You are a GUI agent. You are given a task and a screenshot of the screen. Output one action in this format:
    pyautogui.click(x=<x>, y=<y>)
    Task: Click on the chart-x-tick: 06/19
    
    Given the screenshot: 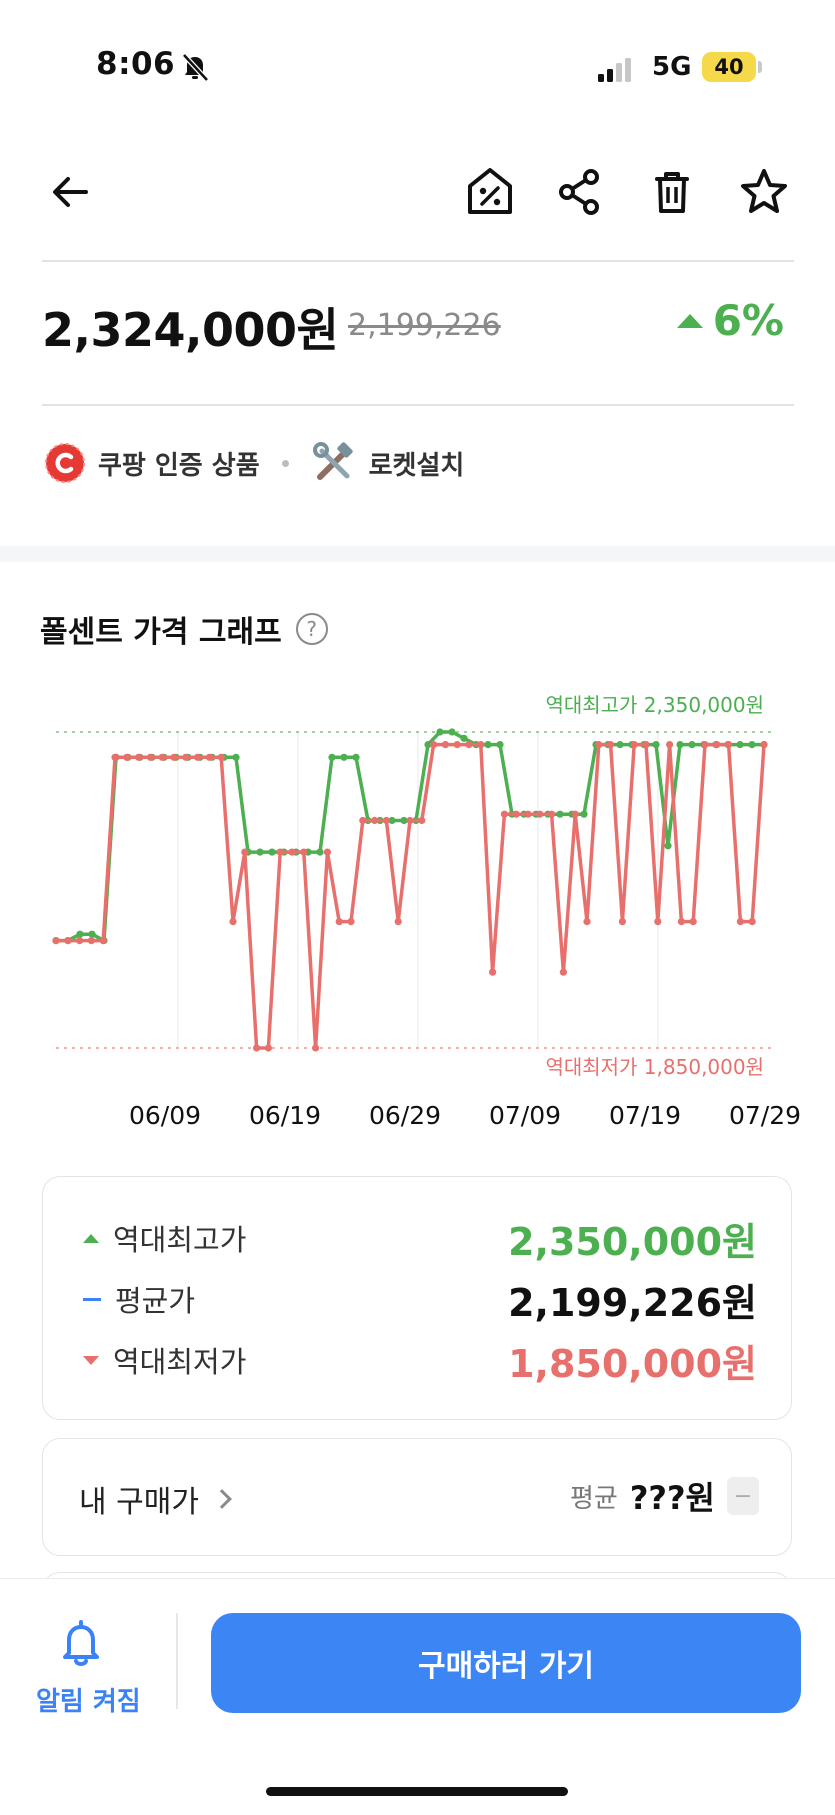 What is the action you would take?
    pyautogui.click(x=285, y=1115)
    